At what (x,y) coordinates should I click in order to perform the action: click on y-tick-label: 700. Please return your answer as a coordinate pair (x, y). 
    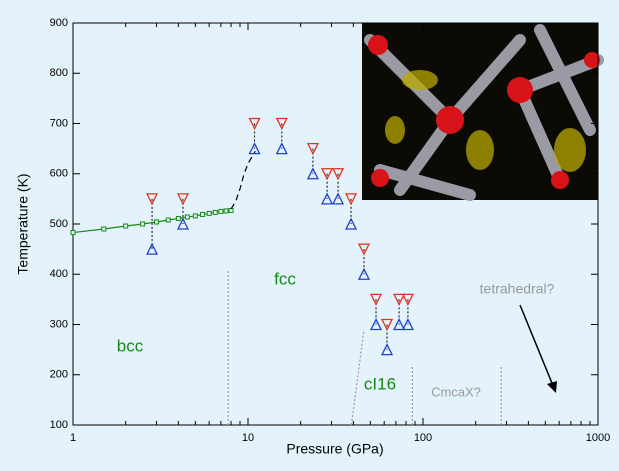
    Looking at the image, I should click on (59, 123).